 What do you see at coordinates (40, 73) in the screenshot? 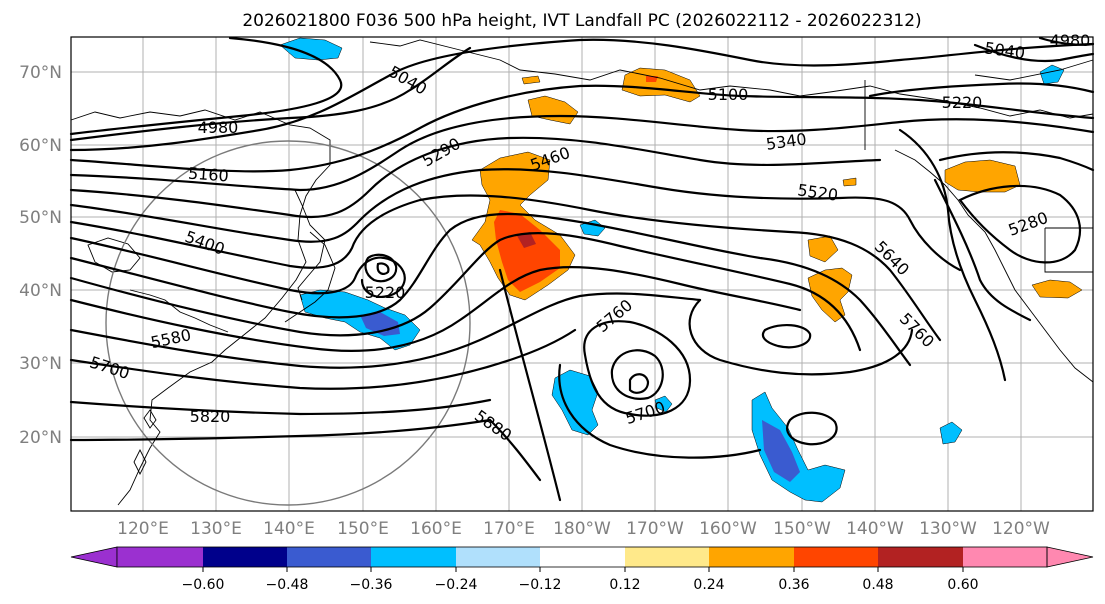
I see `lat-label: 70°N` at bounding box center [40, 73].